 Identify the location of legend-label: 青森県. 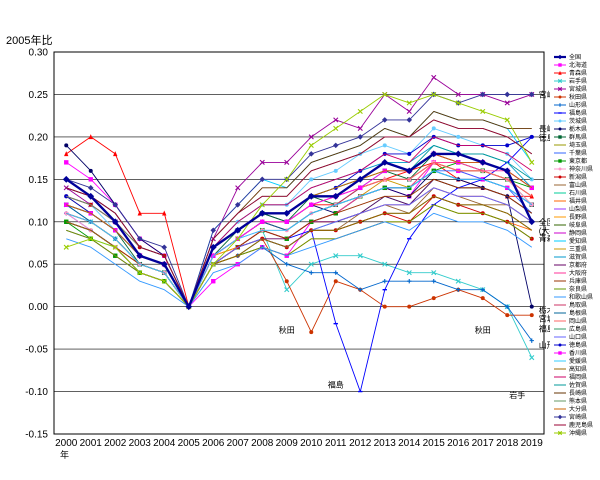
(578, 73).